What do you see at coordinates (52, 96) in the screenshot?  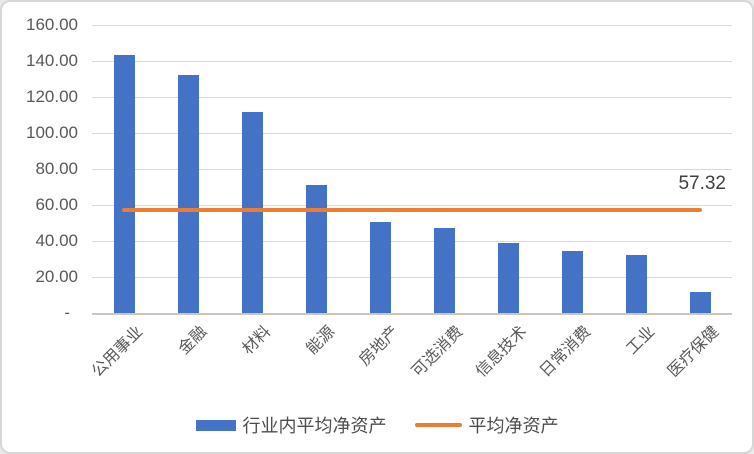 I see `y-tick-label: 120.00` at bounding box center [52, 96].